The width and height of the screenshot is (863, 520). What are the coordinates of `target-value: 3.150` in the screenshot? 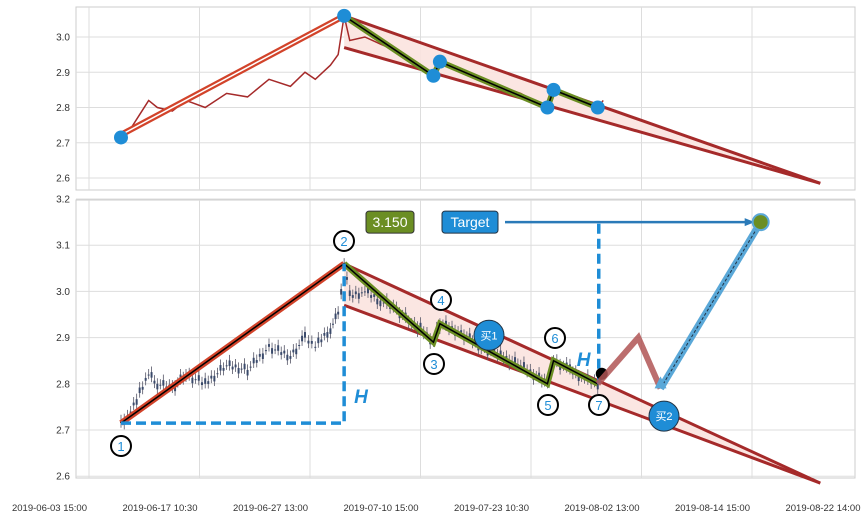 It's located at (389, 222).